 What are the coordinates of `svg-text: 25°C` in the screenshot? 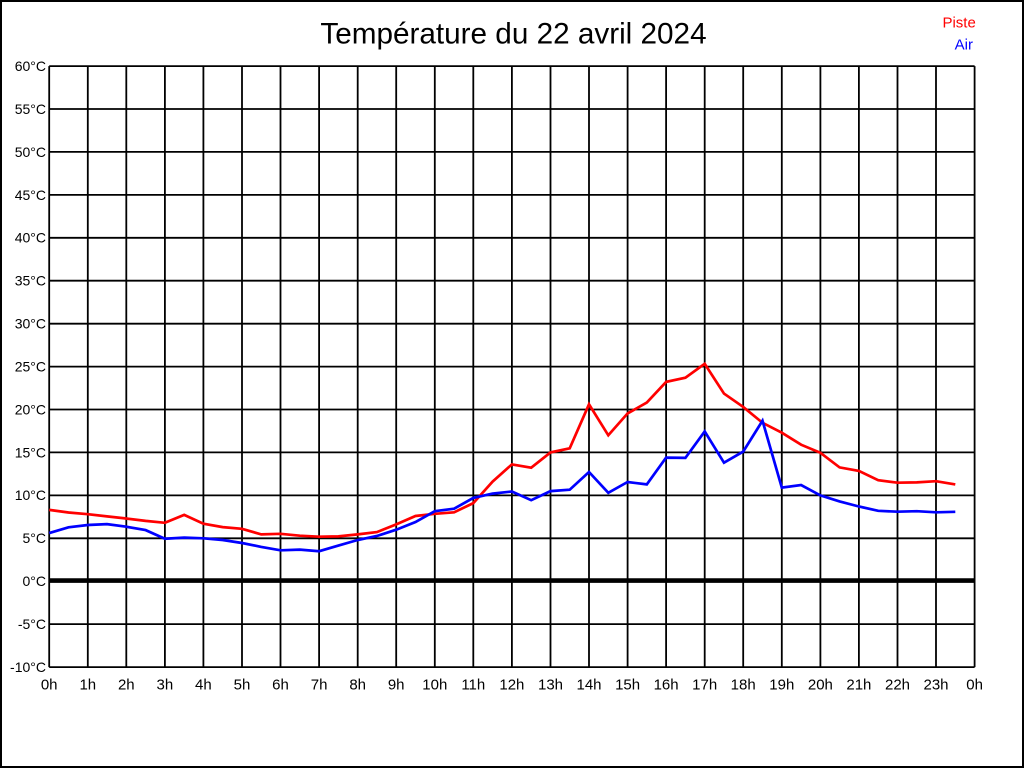 It's located at (30, 367).